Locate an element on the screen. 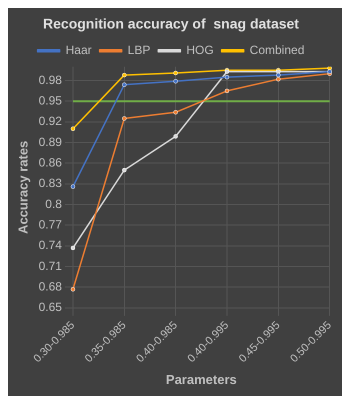  y-tick-label: 0.89 is located at coordinates (50, 141).